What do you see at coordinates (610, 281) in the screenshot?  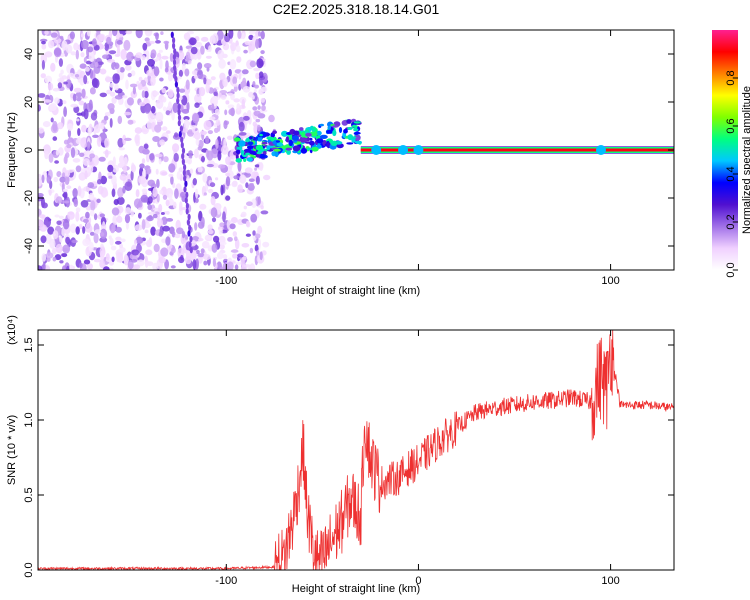 I see `spectrogram-xtick-label: 100` at bounding box center [610, 281].